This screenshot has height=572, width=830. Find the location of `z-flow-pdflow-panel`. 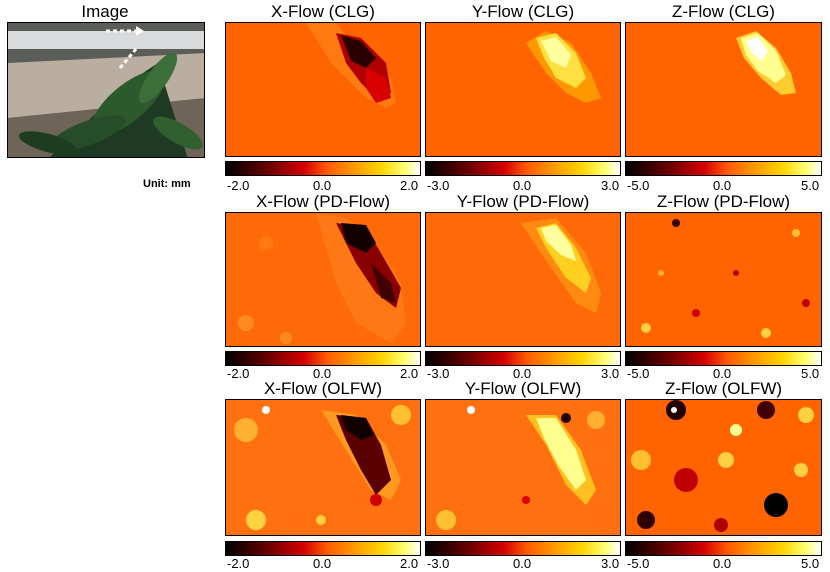

z-flow-pdflow-panel is located at coordinates (723, 279).